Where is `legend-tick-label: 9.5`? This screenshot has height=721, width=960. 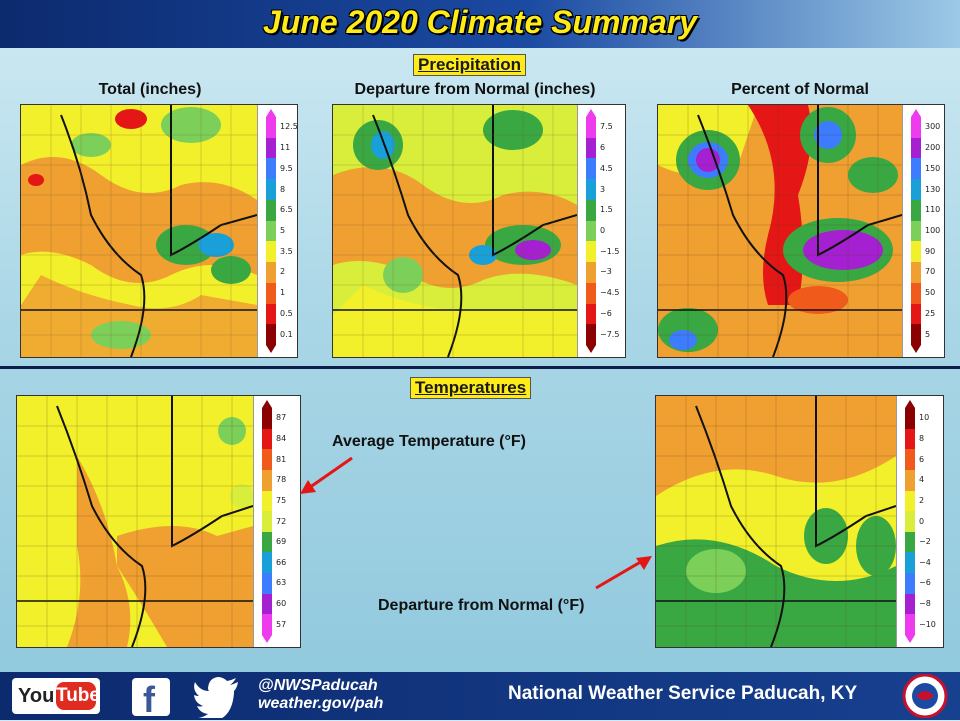 legend-tick-label: 9.5 is located at coordinates (286, 168).